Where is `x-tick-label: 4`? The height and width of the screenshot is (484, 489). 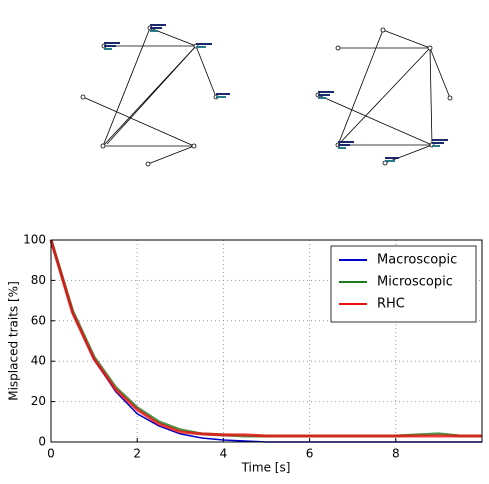 x-tick-label: 4 is located at coordinates (224, 454).